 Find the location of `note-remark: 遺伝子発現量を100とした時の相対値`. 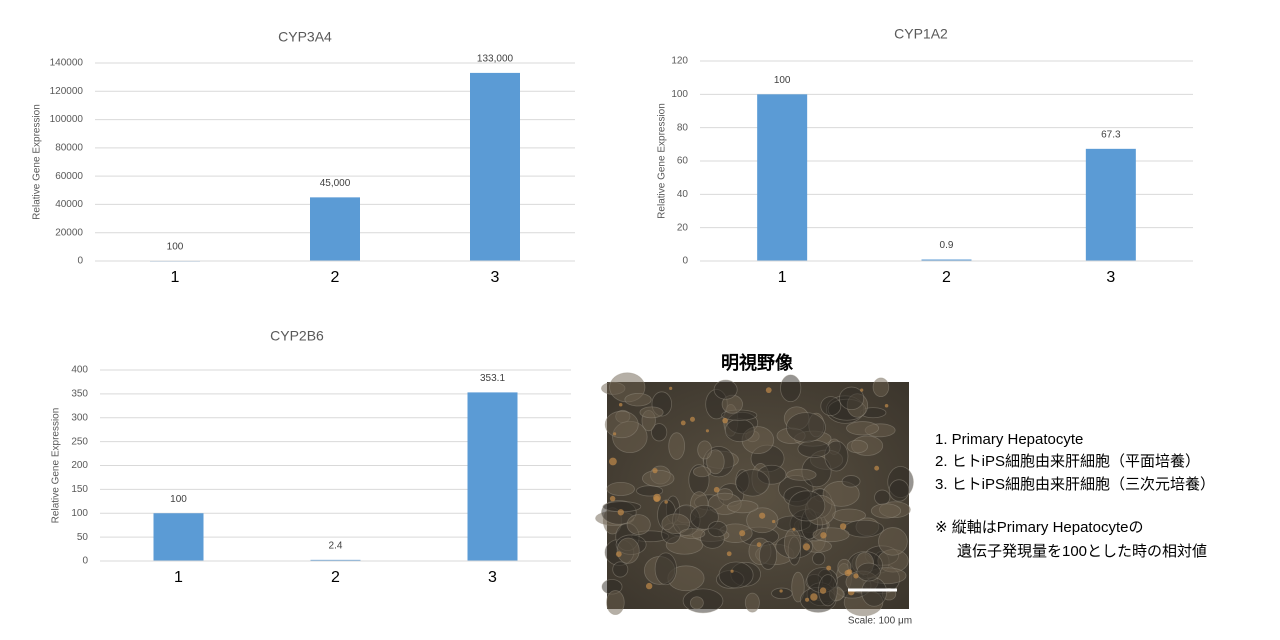

note-remark: 遺伝子発現量を100とした時の相対値 is located at coordinates (1082, 551).